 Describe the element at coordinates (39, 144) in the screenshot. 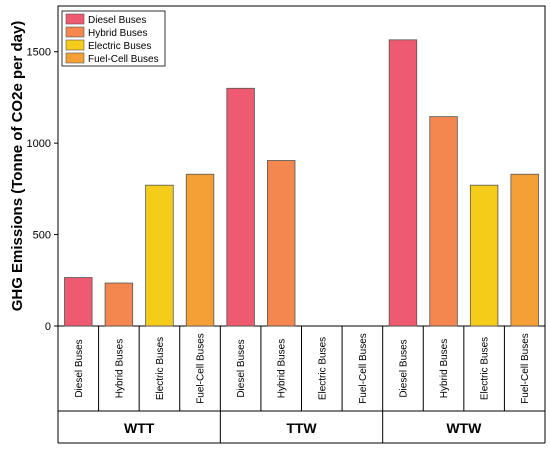

I see `y-tick-label: 1000` at that location.